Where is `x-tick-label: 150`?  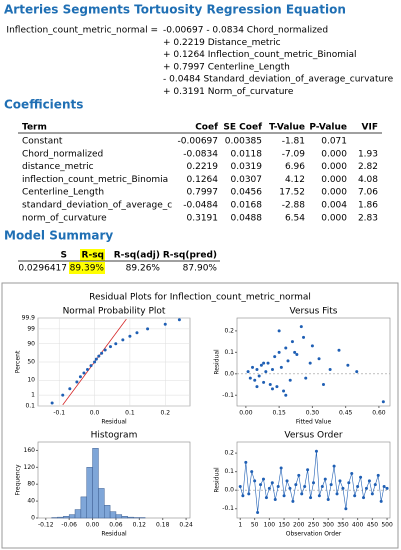
x-tick-label: 150 is located at coordinates (284, 525).